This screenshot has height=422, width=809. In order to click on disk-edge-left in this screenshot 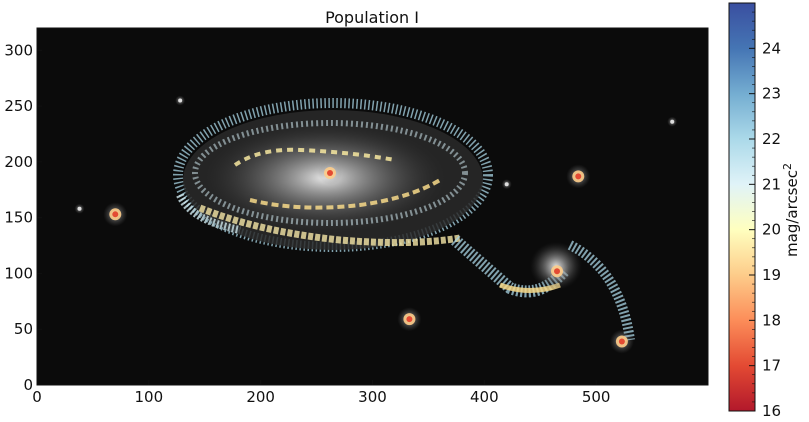, I will do `click(208, 213)`.